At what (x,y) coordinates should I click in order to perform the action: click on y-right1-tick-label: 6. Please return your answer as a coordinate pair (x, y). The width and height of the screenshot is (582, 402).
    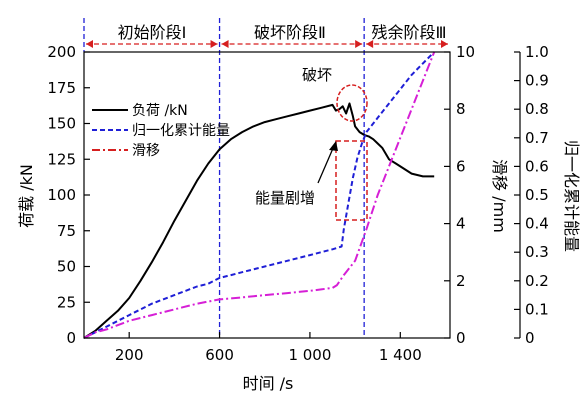
    Looking at the image, I should click on (461, 166).